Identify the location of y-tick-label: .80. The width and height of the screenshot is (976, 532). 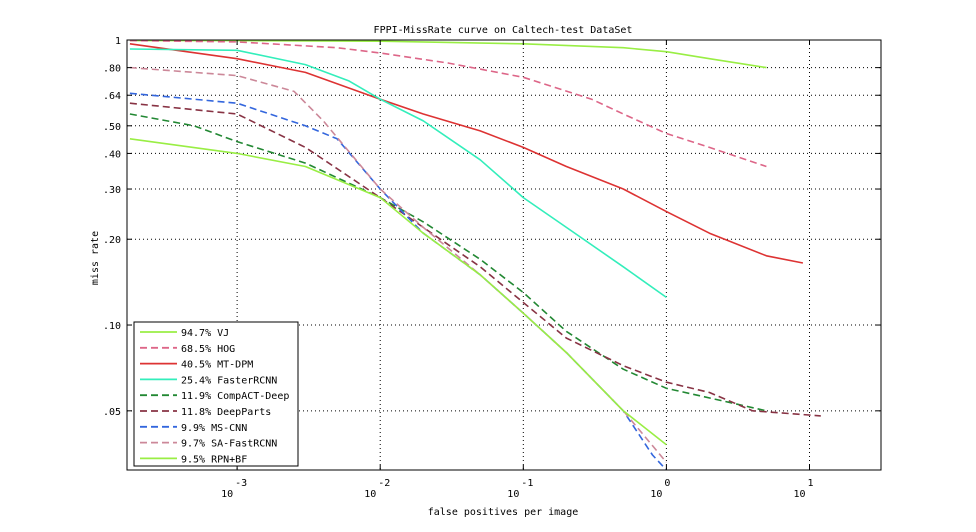
(112, 69).